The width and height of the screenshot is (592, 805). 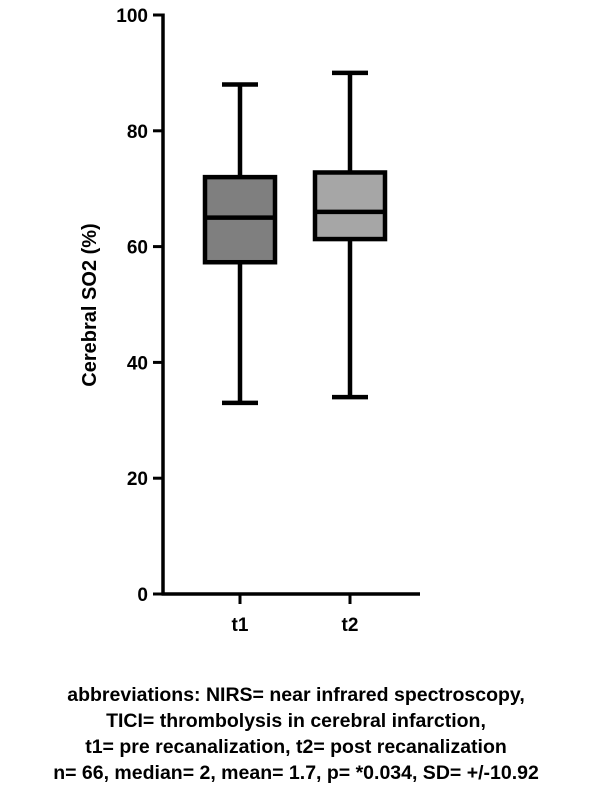 What do you see at coordinates (132, 16) in the screenshot?
I see `y-tick-label: 100` at bounding box center [132, 16].